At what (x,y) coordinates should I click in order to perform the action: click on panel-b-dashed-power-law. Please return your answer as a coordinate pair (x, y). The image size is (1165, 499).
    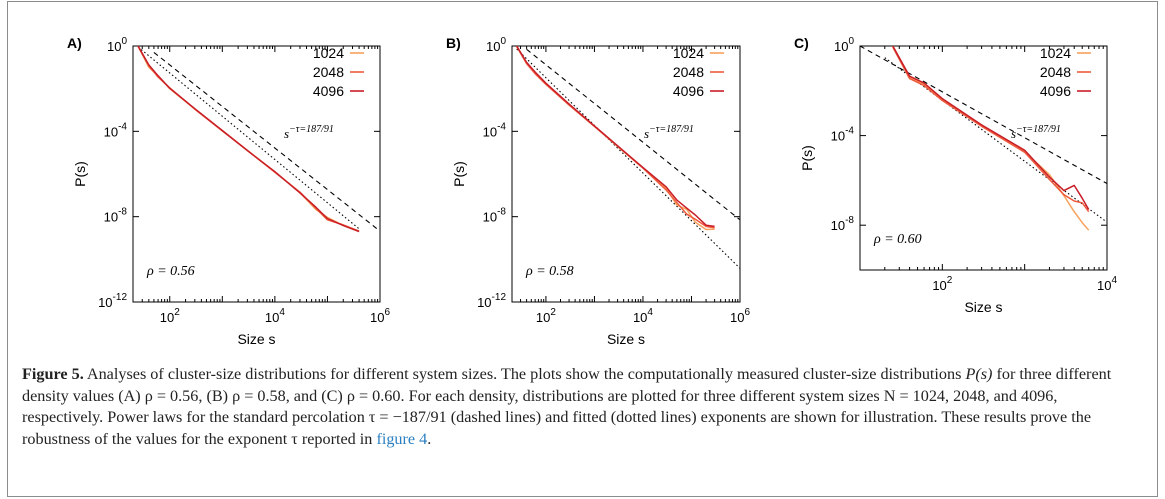
    Looking at the image, I should click on (633, 134).